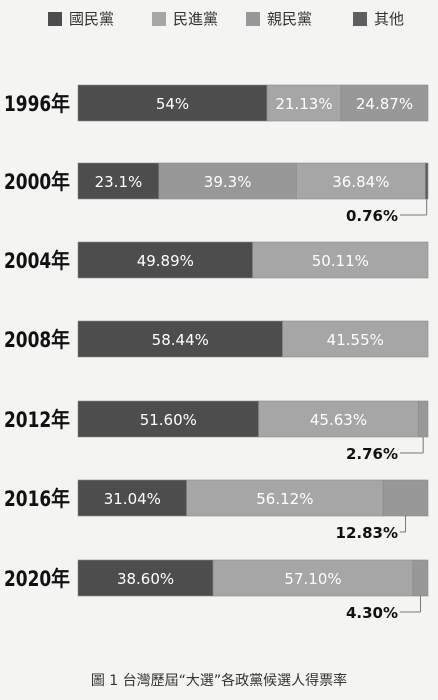 This screenshot has height=700, width=438. I want to click on legend-label: 親民黨, so click(289, 19).